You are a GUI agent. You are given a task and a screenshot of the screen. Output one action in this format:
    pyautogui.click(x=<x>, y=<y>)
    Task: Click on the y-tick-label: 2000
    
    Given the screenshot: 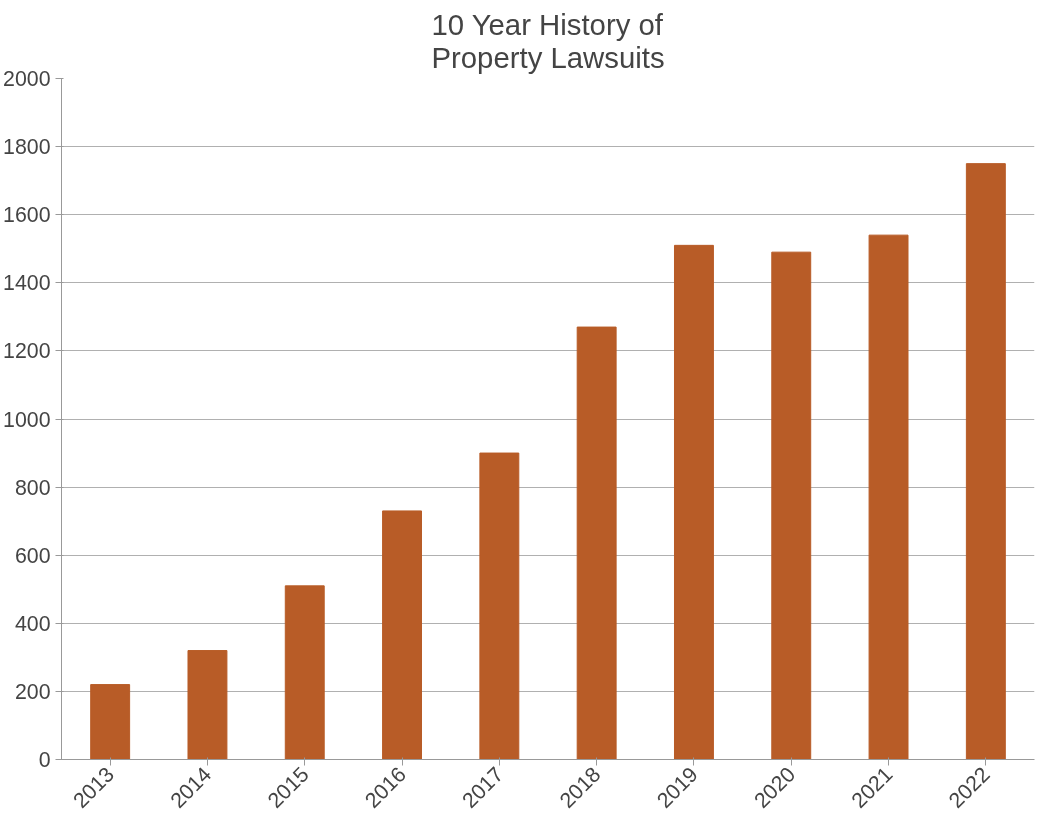 What is the action you would take?
    pyautogui.click(x=27, y=79)
    